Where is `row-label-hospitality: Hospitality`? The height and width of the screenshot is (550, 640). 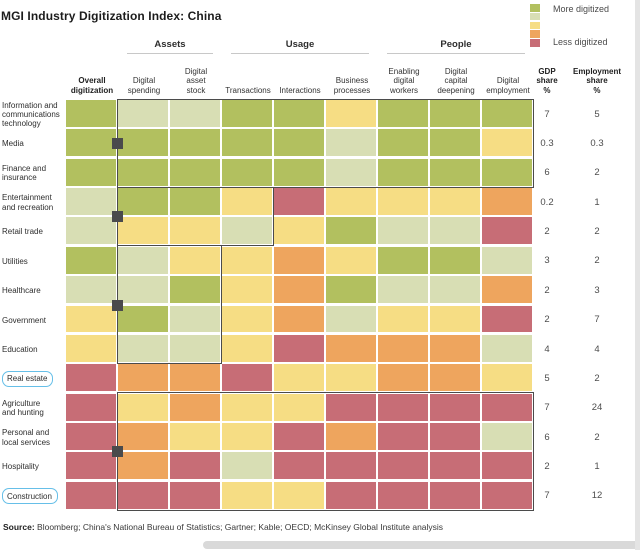
row-label-hospitality: Hospitality is located at coordinates (20, 467).